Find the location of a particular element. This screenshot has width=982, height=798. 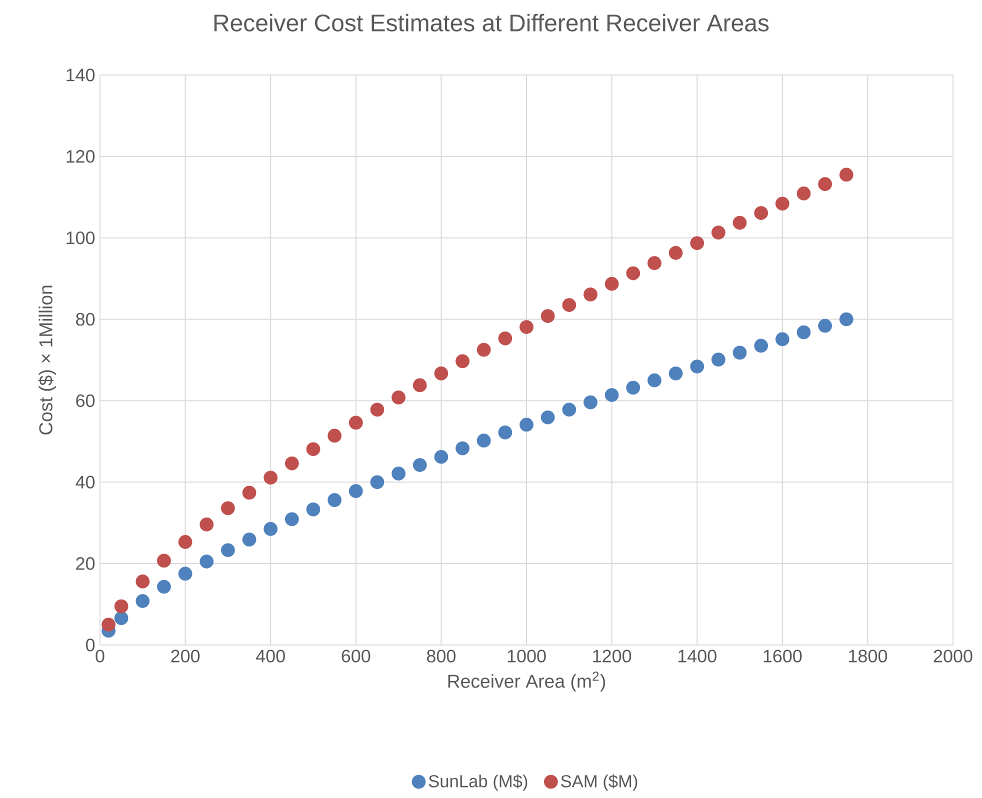

x-tick-label: 1000 is located at coordinates (527, 656).